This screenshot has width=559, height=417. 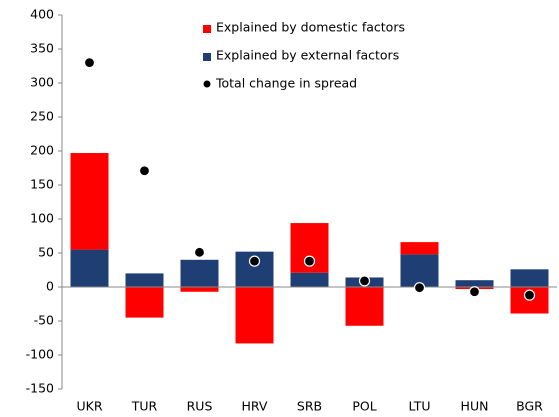 I want to click on y-tick-label: 0, so click(x=50, y=286).